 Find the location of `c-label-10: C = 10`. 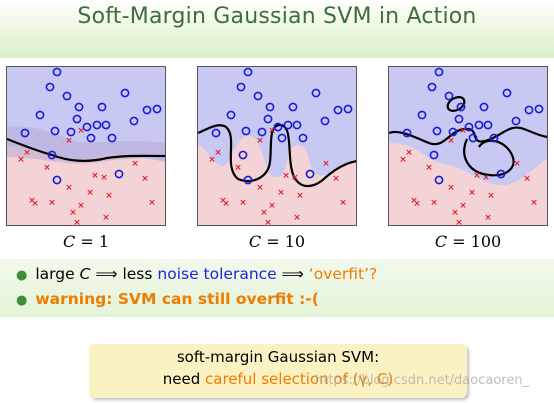

c-label-10: C = 10 is located at coordinates (277, 241).